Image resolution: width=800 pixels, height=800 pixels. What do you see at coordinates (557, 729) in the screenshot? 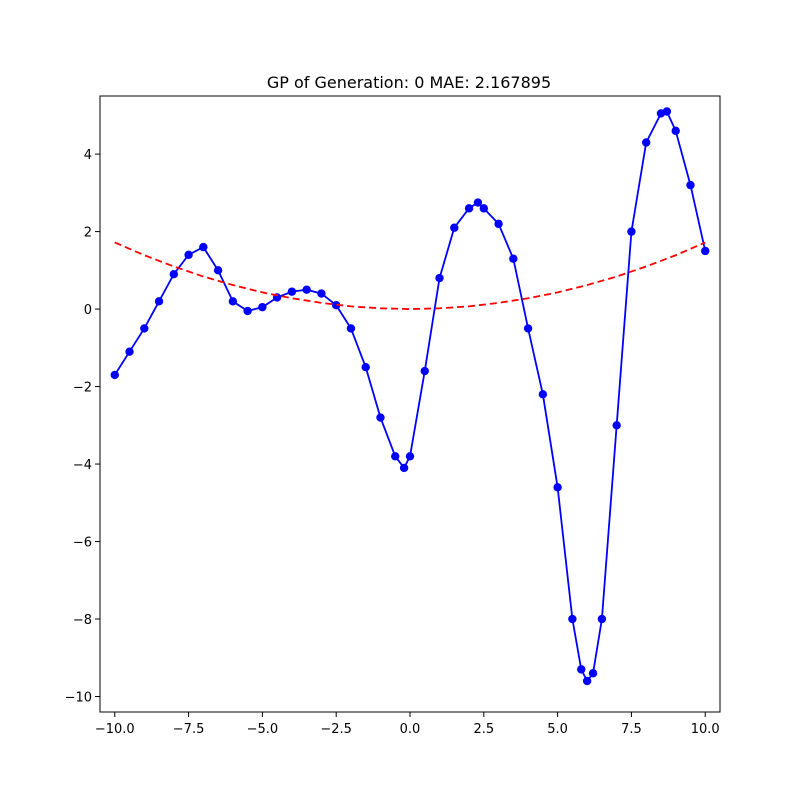
I see `x-tick-label: 5.0` at bounding box center [557, 729].